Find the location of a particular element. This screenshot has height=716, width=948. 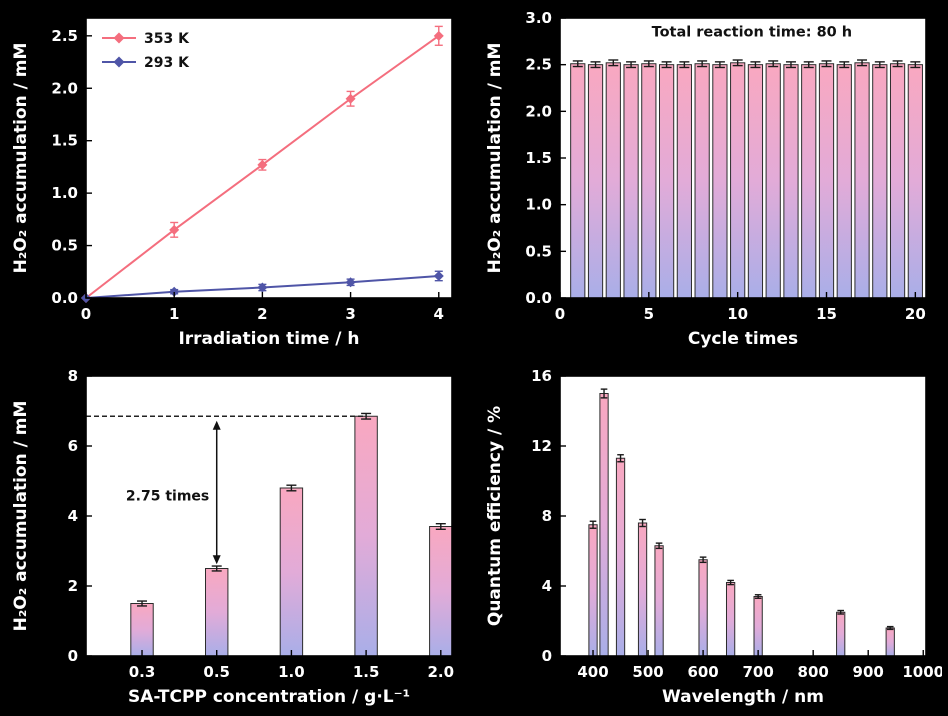

svg-text: 12 is located at coordinates (541, 446).